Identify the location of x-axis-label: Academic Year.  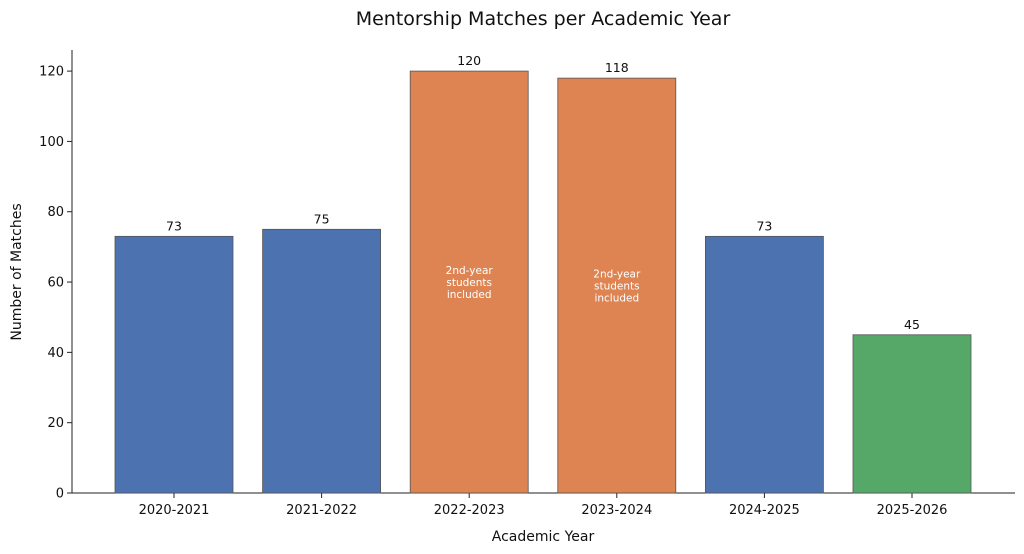
(543, 537).